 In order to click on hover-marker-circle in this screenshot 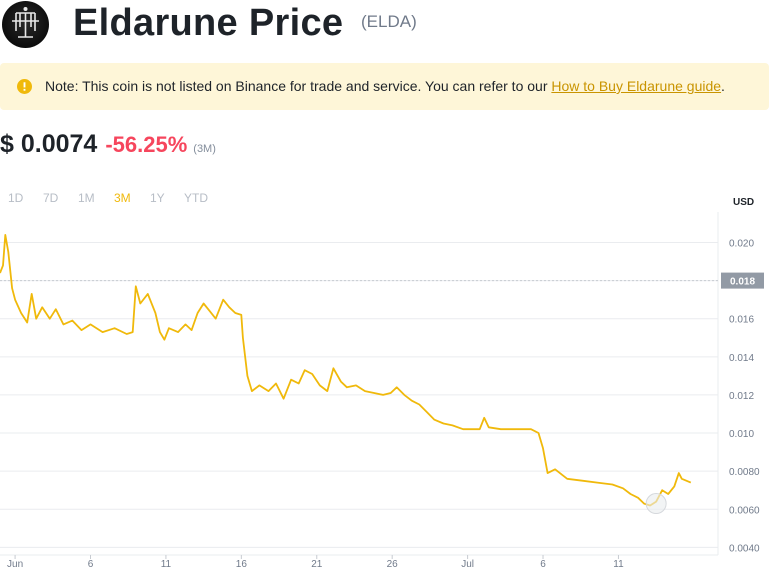, I will do `click(656, 504)`.